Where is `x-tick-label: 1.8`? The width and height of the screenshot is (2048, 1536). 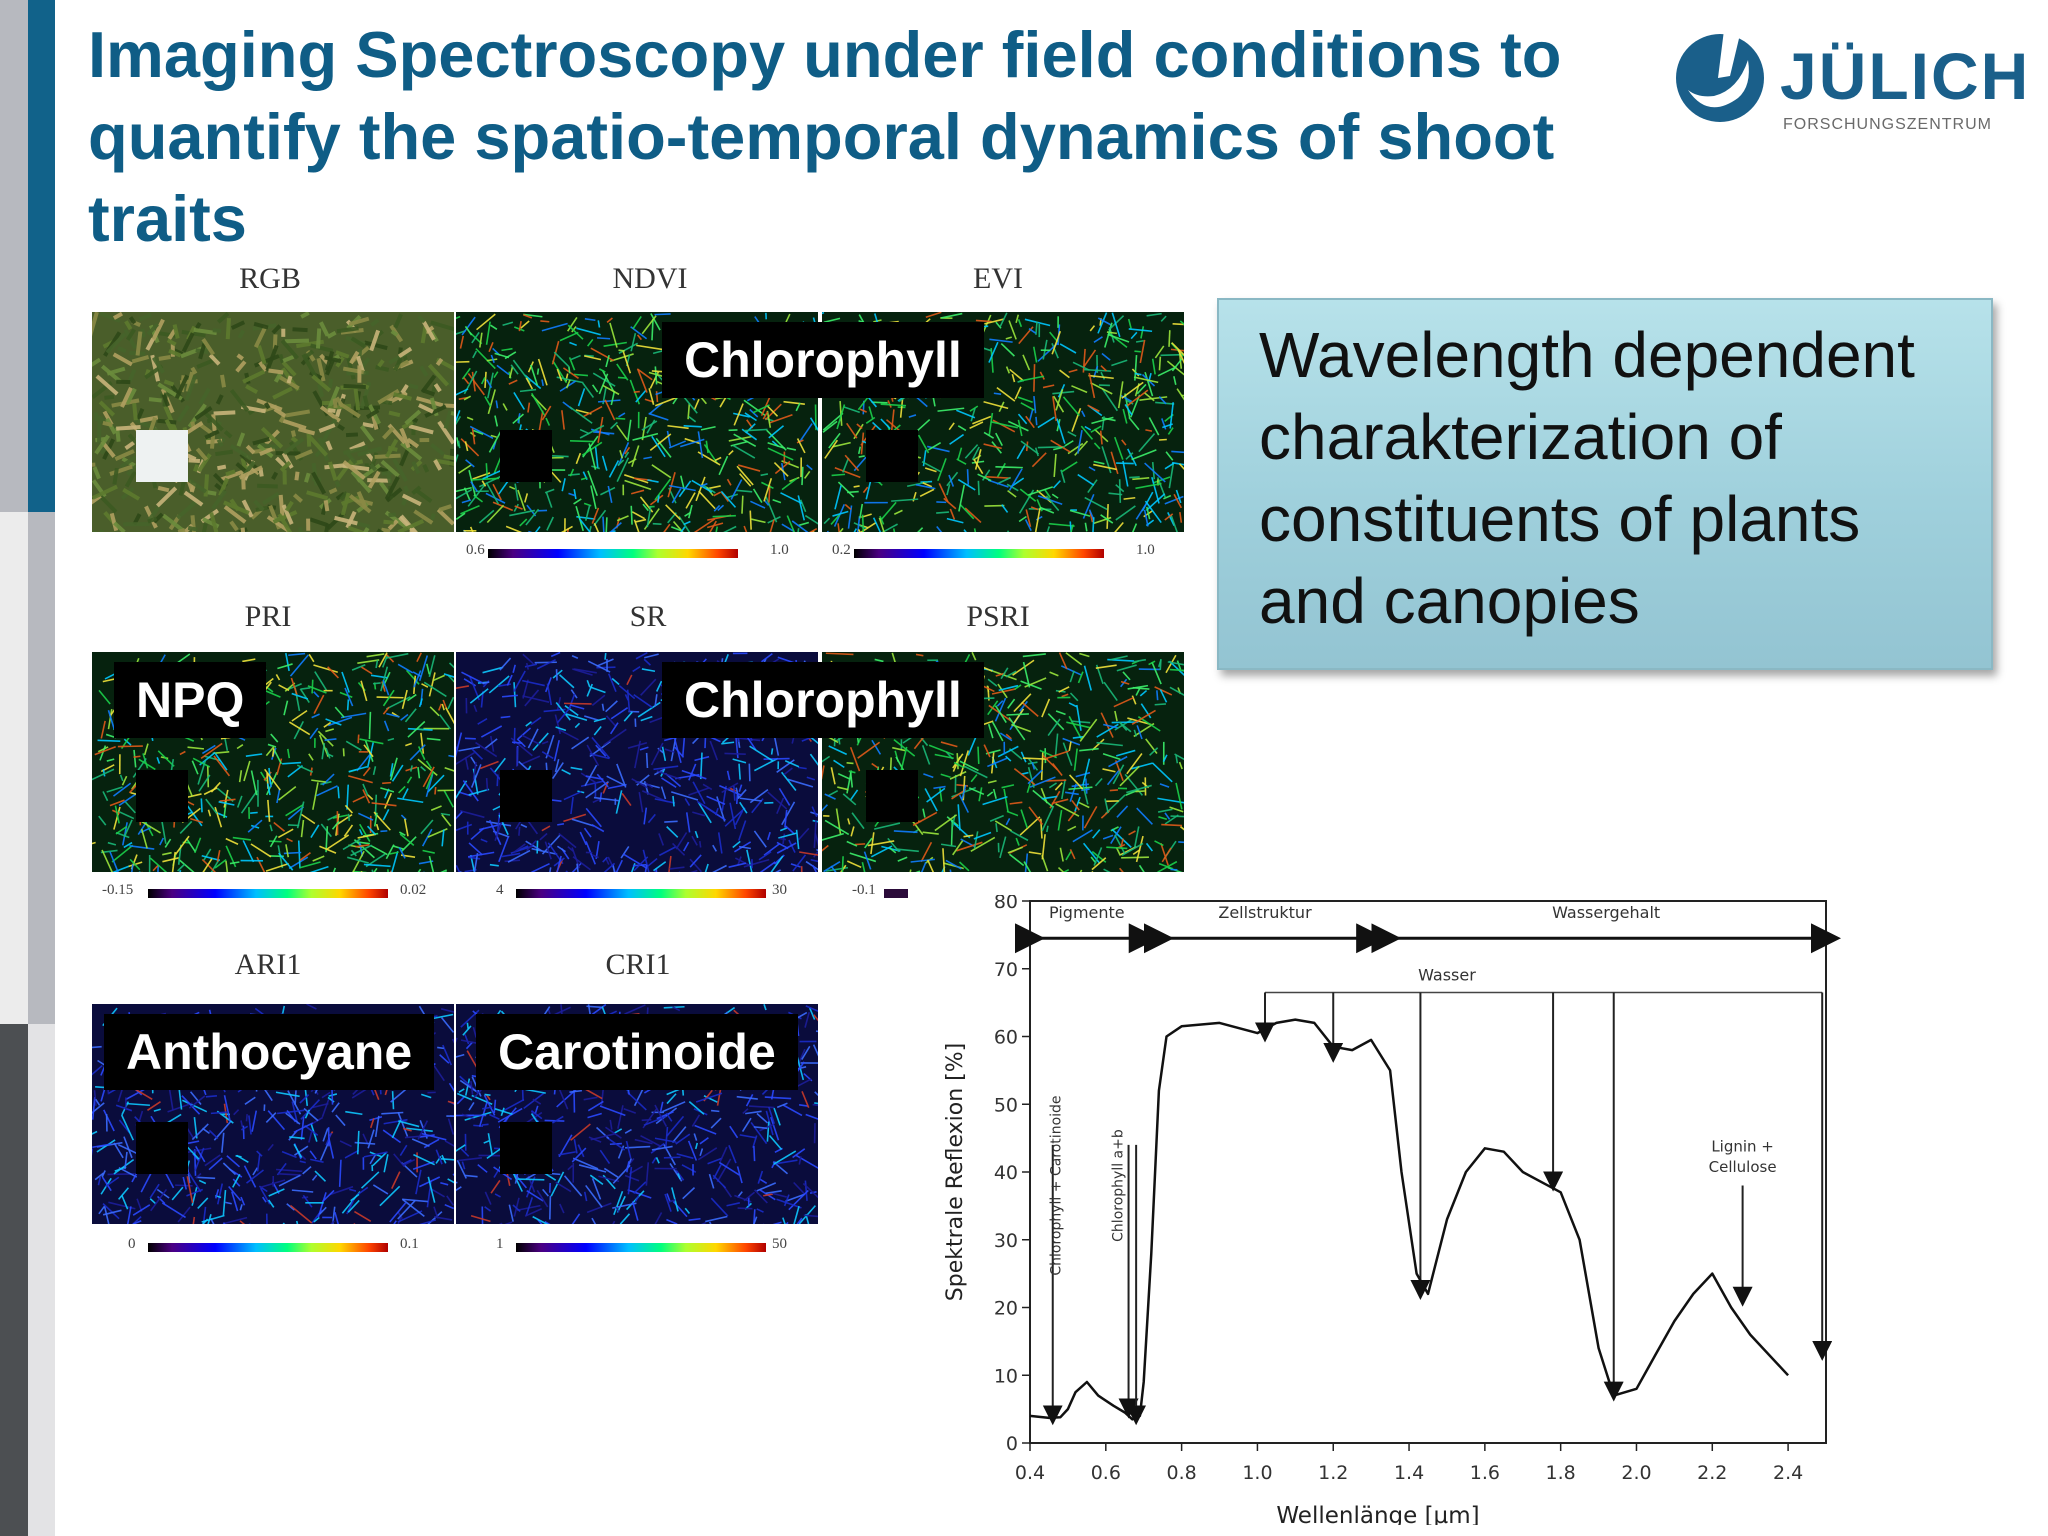
x-tick-label: 1.8 is located at coordinates (1561, 1473).